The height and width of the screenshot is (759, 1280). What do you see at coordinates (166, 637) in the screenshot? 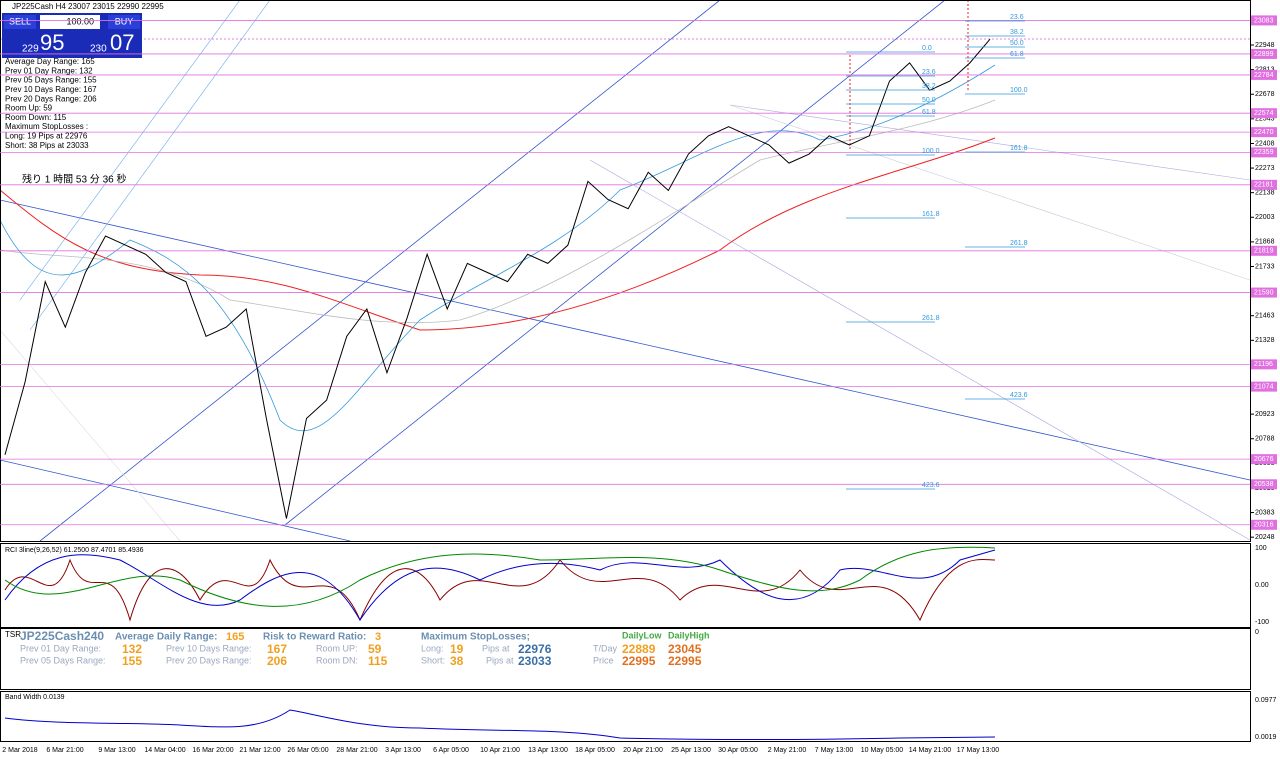
I see `tsr-adr-label: Average Daily Range:` at bounding box center [166, 637].